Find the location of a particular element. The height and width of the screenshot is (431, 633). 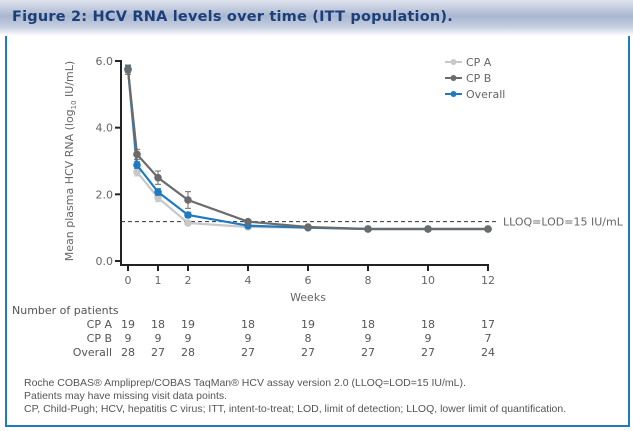

x-tick-label: 8 is located at coordinates (368, 280).